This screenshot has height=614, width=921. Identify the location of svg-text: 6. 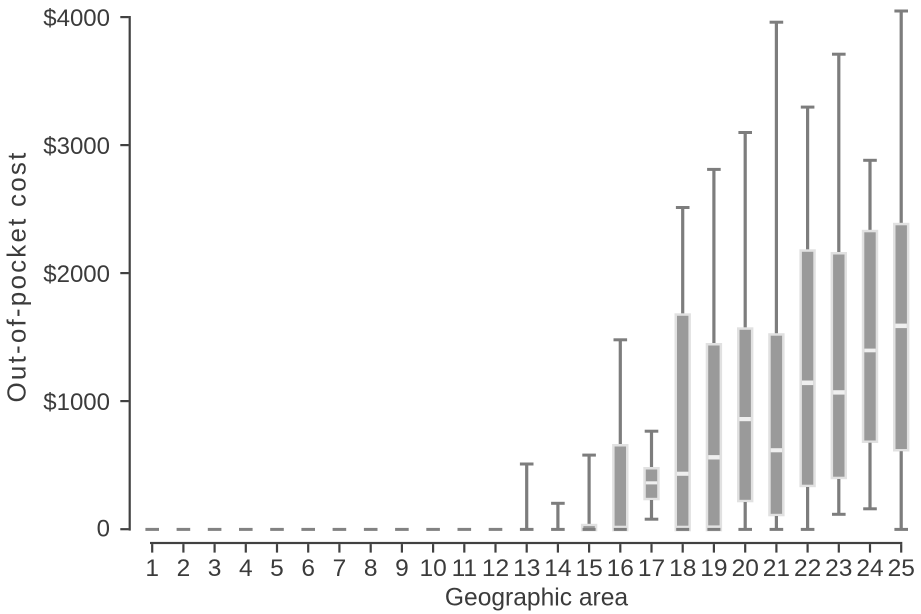
(308, 568).